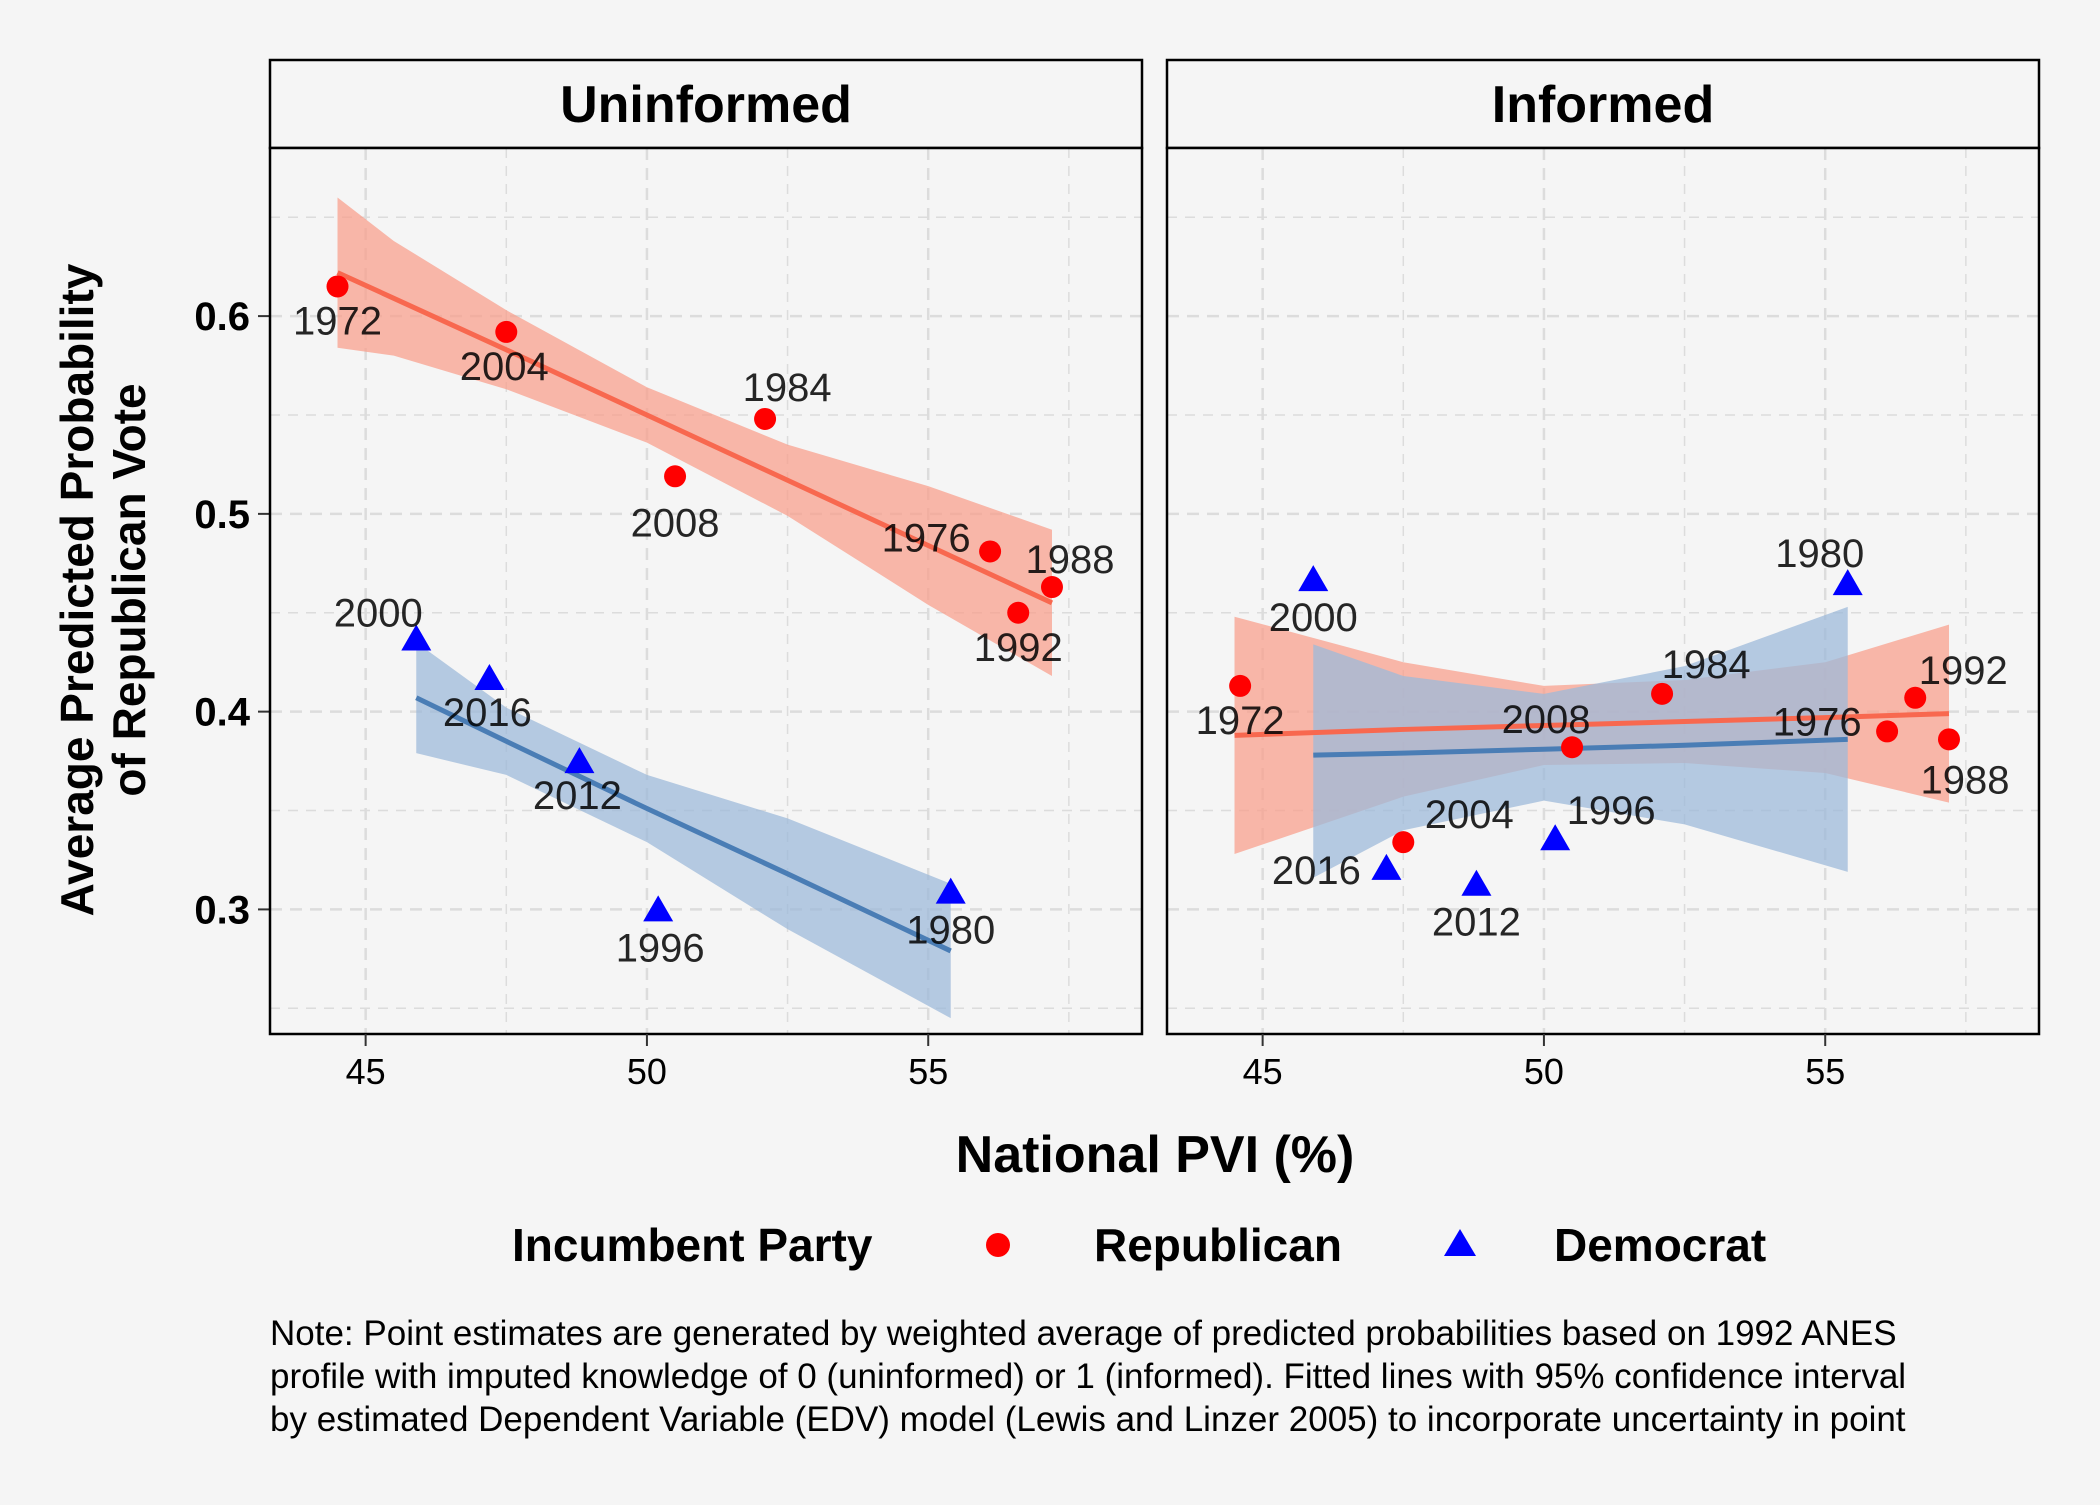 This screenshot has width=2100, height=1505. Describe the element at coordinates (222, 515) in the screenshot. I see `y-tick-label: 0.5` at that location.